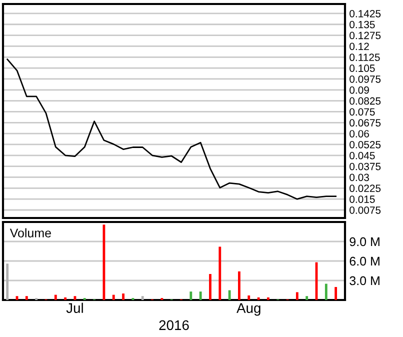 The image size is (403, 337). Describe the element at coordinates (362, 156) in the screenshot. I see `y-tick-label: 0.045` at that location.